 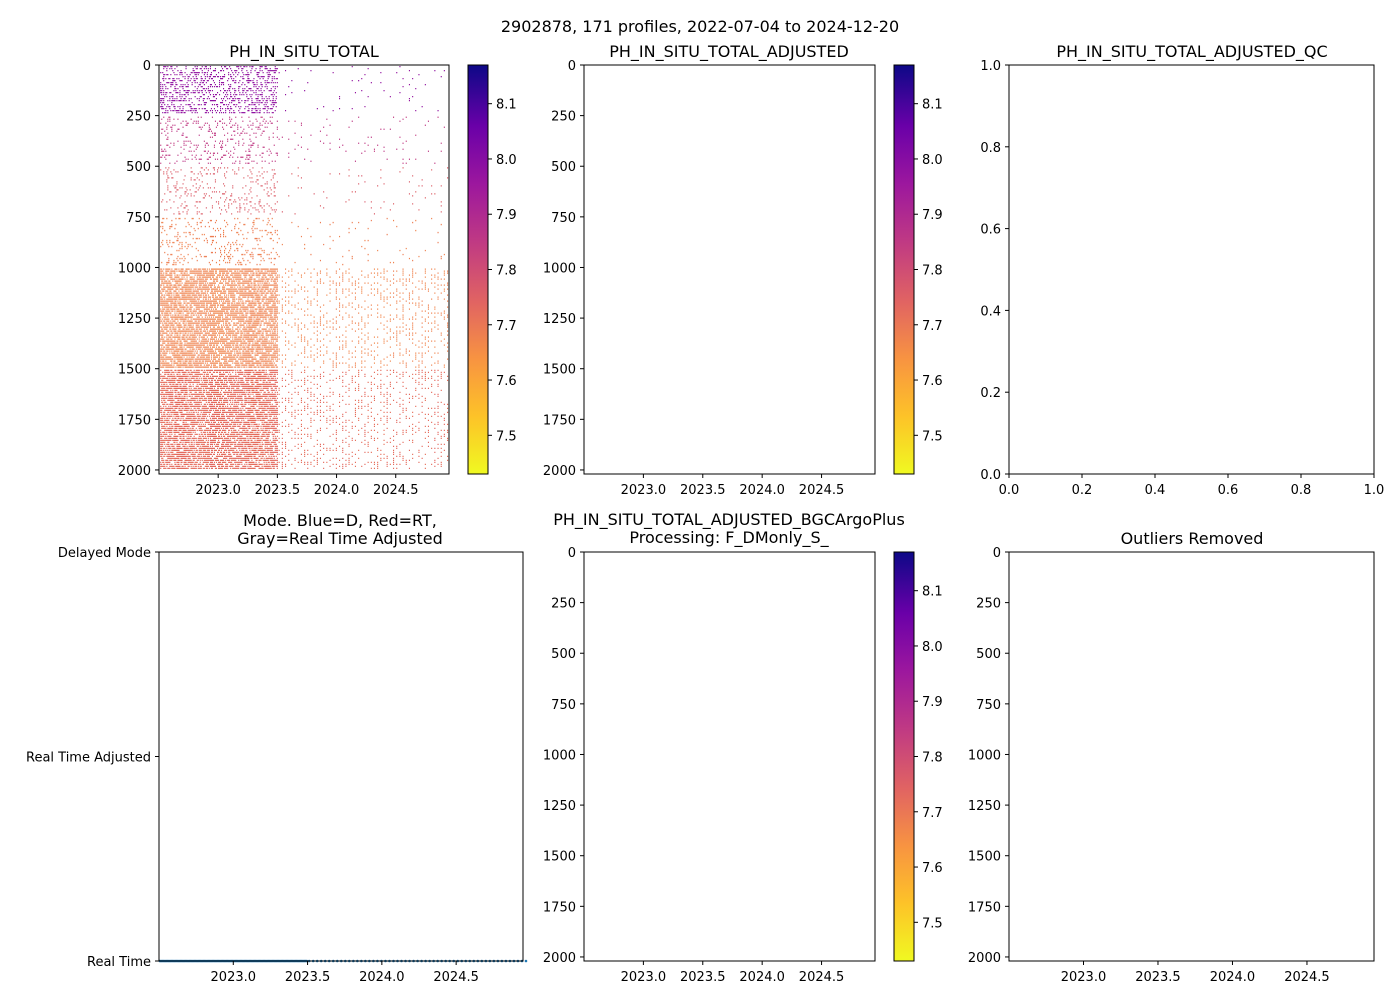 I want to click on colorbar-tick-label: 7.6, so click(x=932, y=868).